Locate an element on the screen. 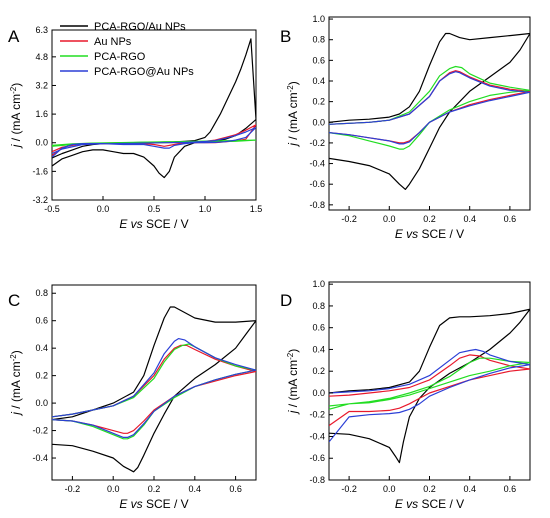 The image size is (550, 518). panel-letter: B is located at coordinates (285, 36).